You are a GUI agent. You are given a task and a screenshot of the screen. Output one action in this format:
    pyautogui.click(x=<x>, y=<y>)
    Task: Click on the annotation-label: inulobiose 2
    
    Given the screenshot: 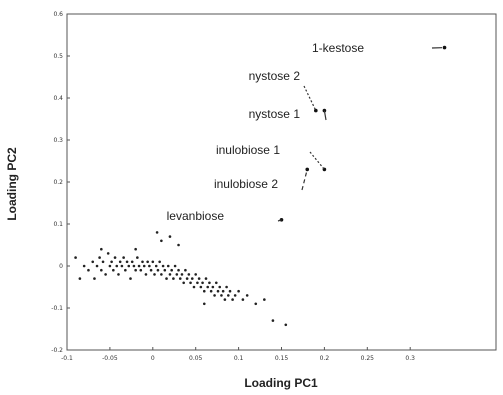 What is the action you would take?
    pyautogui.click(x=246, y=184)
    